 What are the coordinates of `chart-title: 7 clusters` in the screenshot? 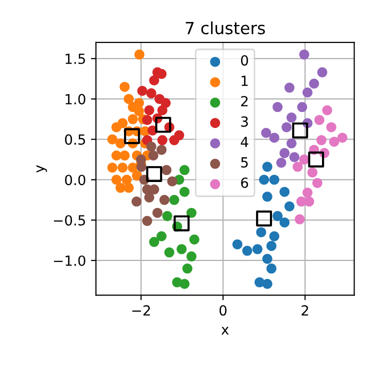 It's located at (225, 27).